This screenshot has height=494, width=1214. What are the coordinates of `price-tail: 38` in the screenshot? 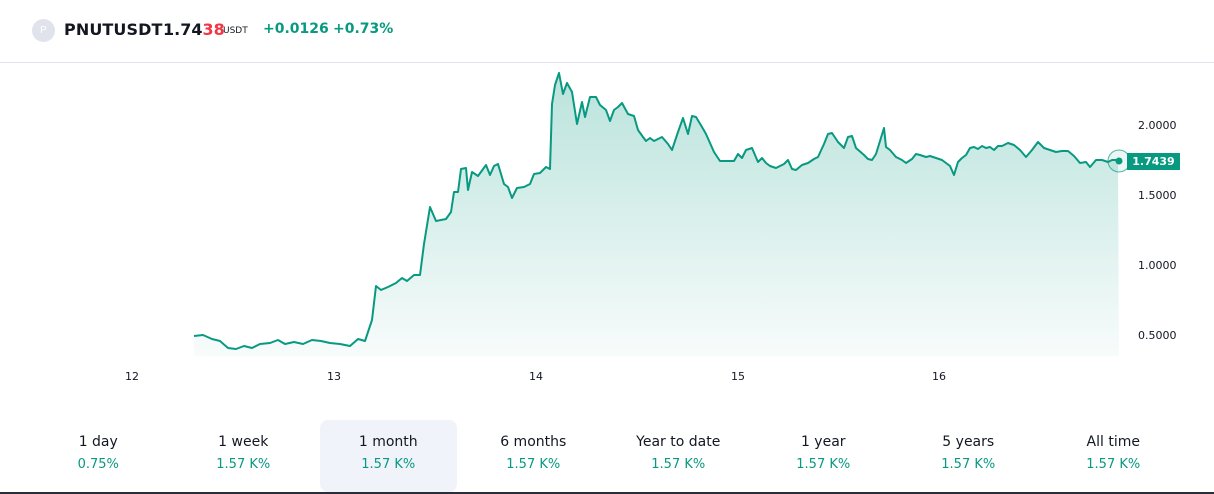 It's located at (213, 29).